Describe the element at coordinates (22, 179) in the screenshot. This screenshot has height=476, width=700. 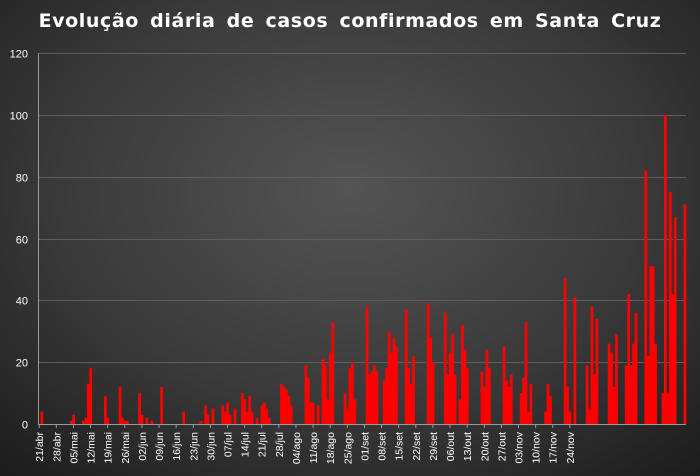
I see `y-tick-label: 80` at that location.